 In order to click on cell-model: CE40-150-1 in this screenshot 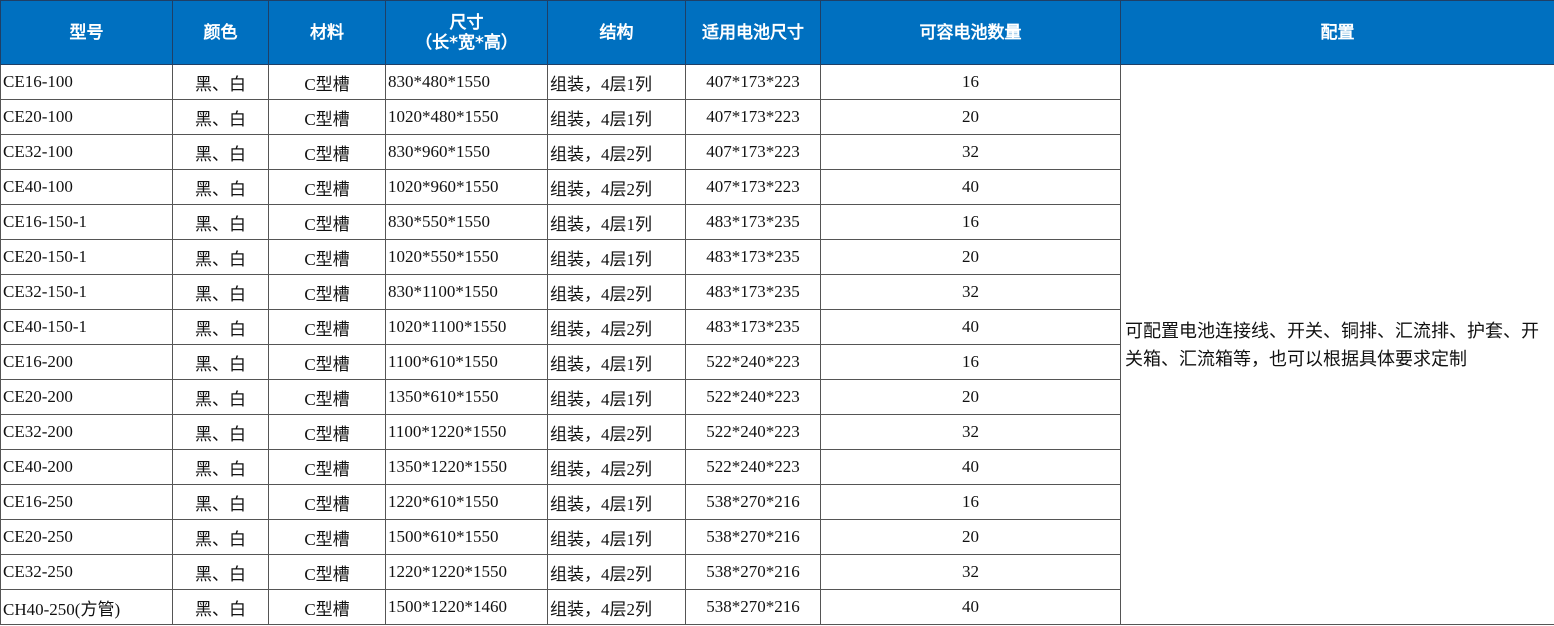, I will do `click(86, 327)`.